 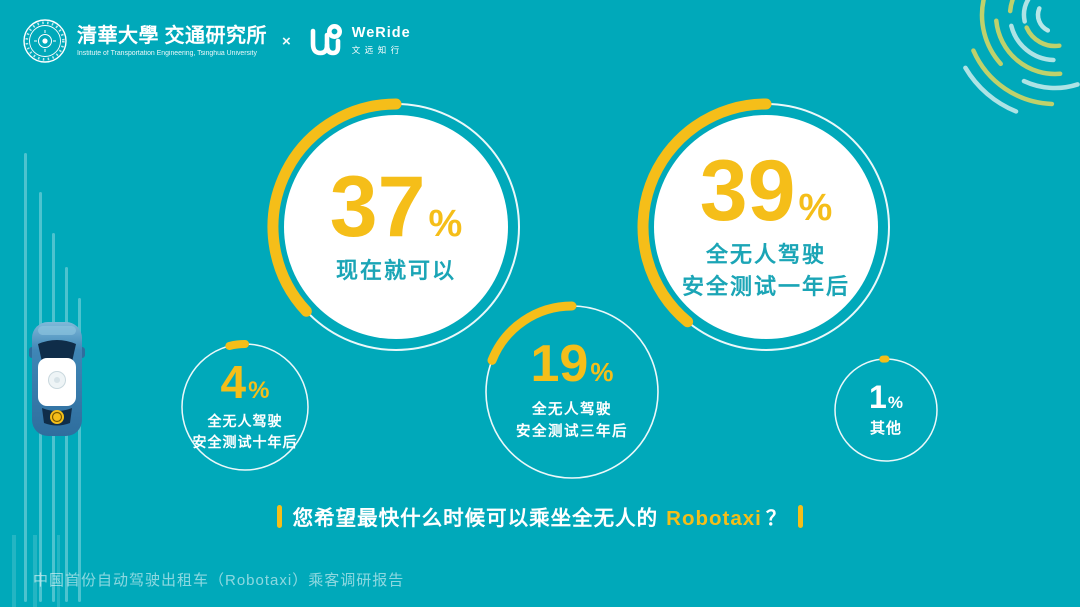 What do you see at coordinates (45, 41) in the screenshot?
I see `tsinghua-seal-icon` at bounding box center [45, 41].